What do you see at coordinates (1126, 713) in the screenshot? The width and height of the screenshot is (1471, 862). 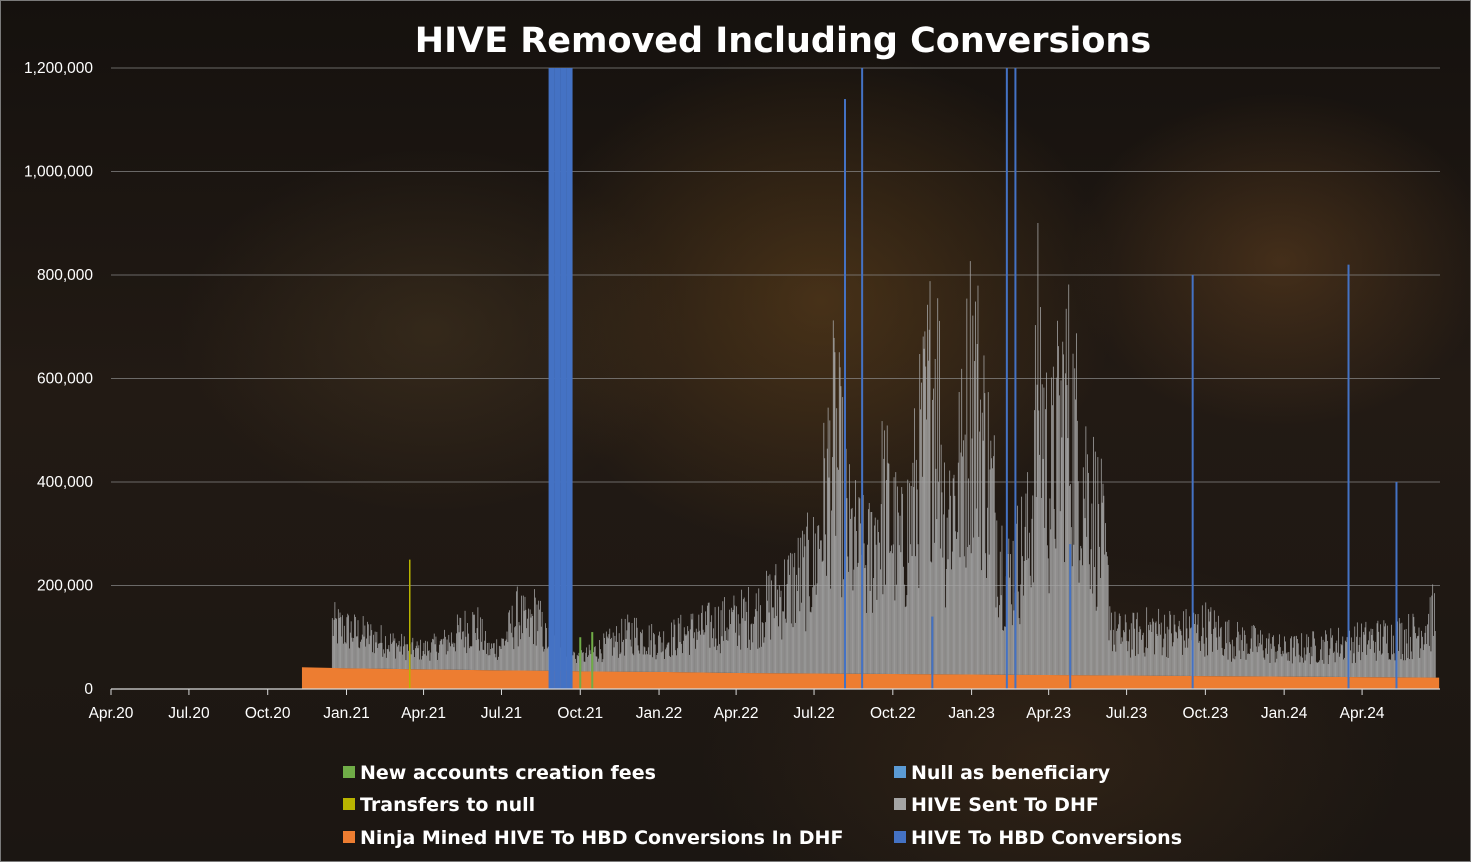 I see `x-tick-label: Jul.23` at bounding box center [1126, 713].